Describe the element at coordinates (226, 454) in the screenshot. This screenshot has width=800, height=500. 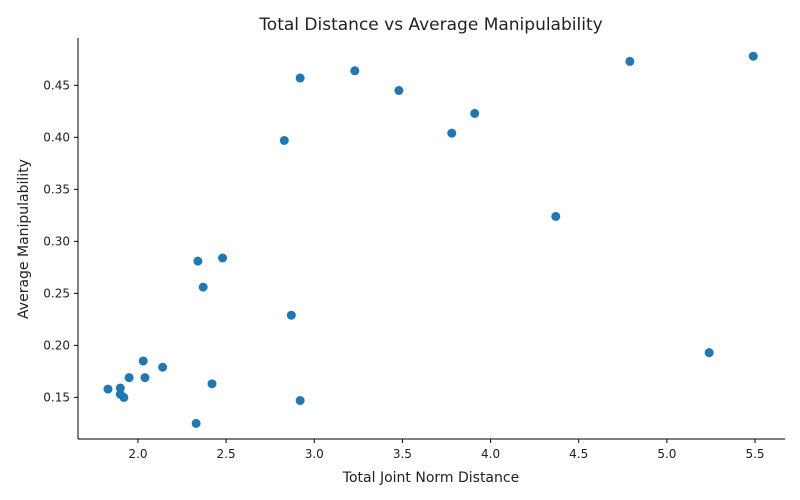
I see `x-tick-label: 2.5` at that location.